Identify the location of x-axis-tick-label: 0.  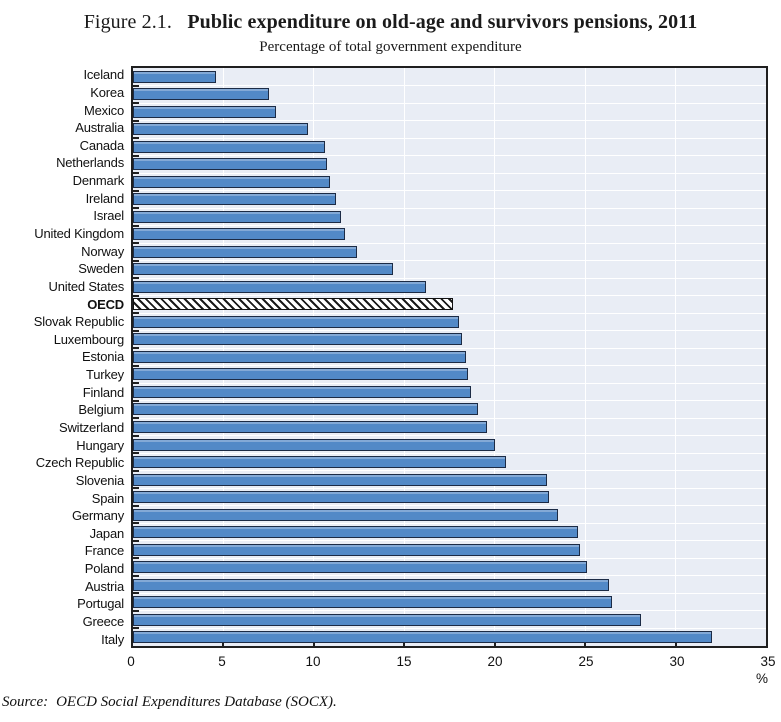
(131, 661).